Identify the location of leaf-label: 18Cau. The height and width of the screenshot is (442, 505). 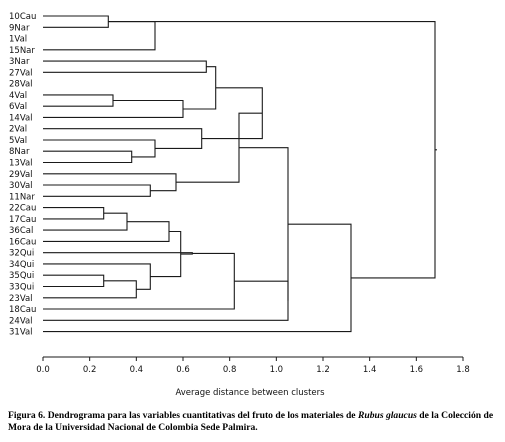
(22, 310).